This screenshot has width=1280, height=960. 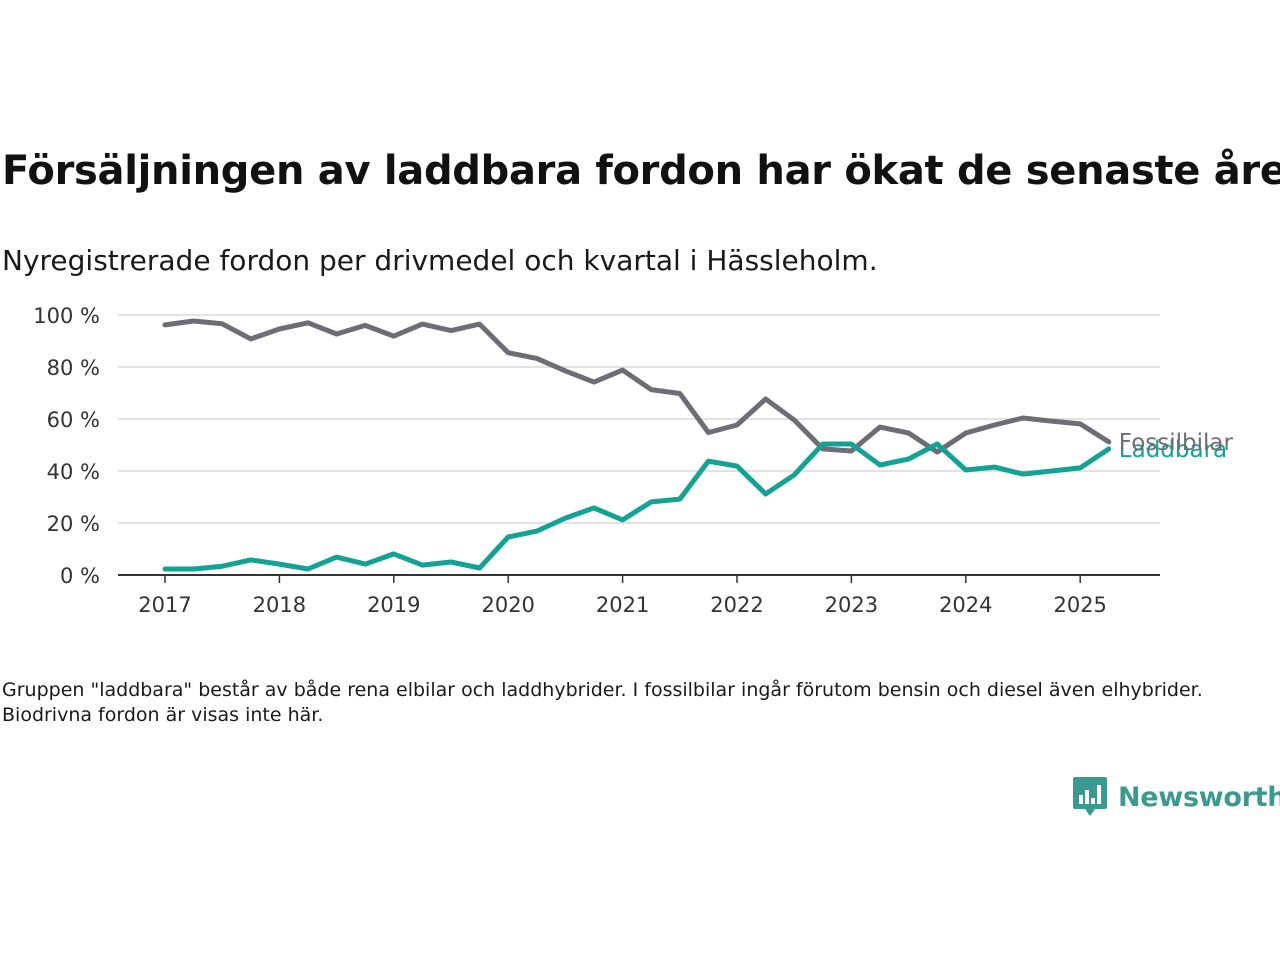 What do you see at coordinates (507, 605) in the screenshot?
I see `x-tick-label: 2020` at bounding box center [507, 605].